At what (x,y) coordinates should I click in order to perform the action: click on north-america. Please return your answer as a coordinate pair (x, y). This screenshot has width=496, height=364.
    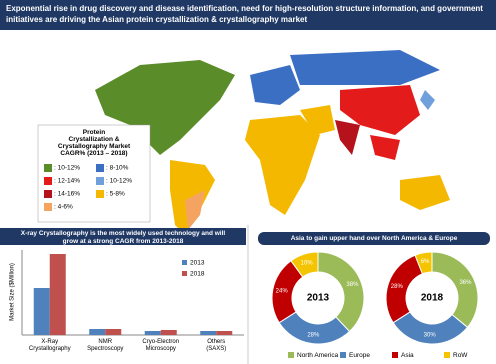
    Looking at the image, I should click on (165, 107).